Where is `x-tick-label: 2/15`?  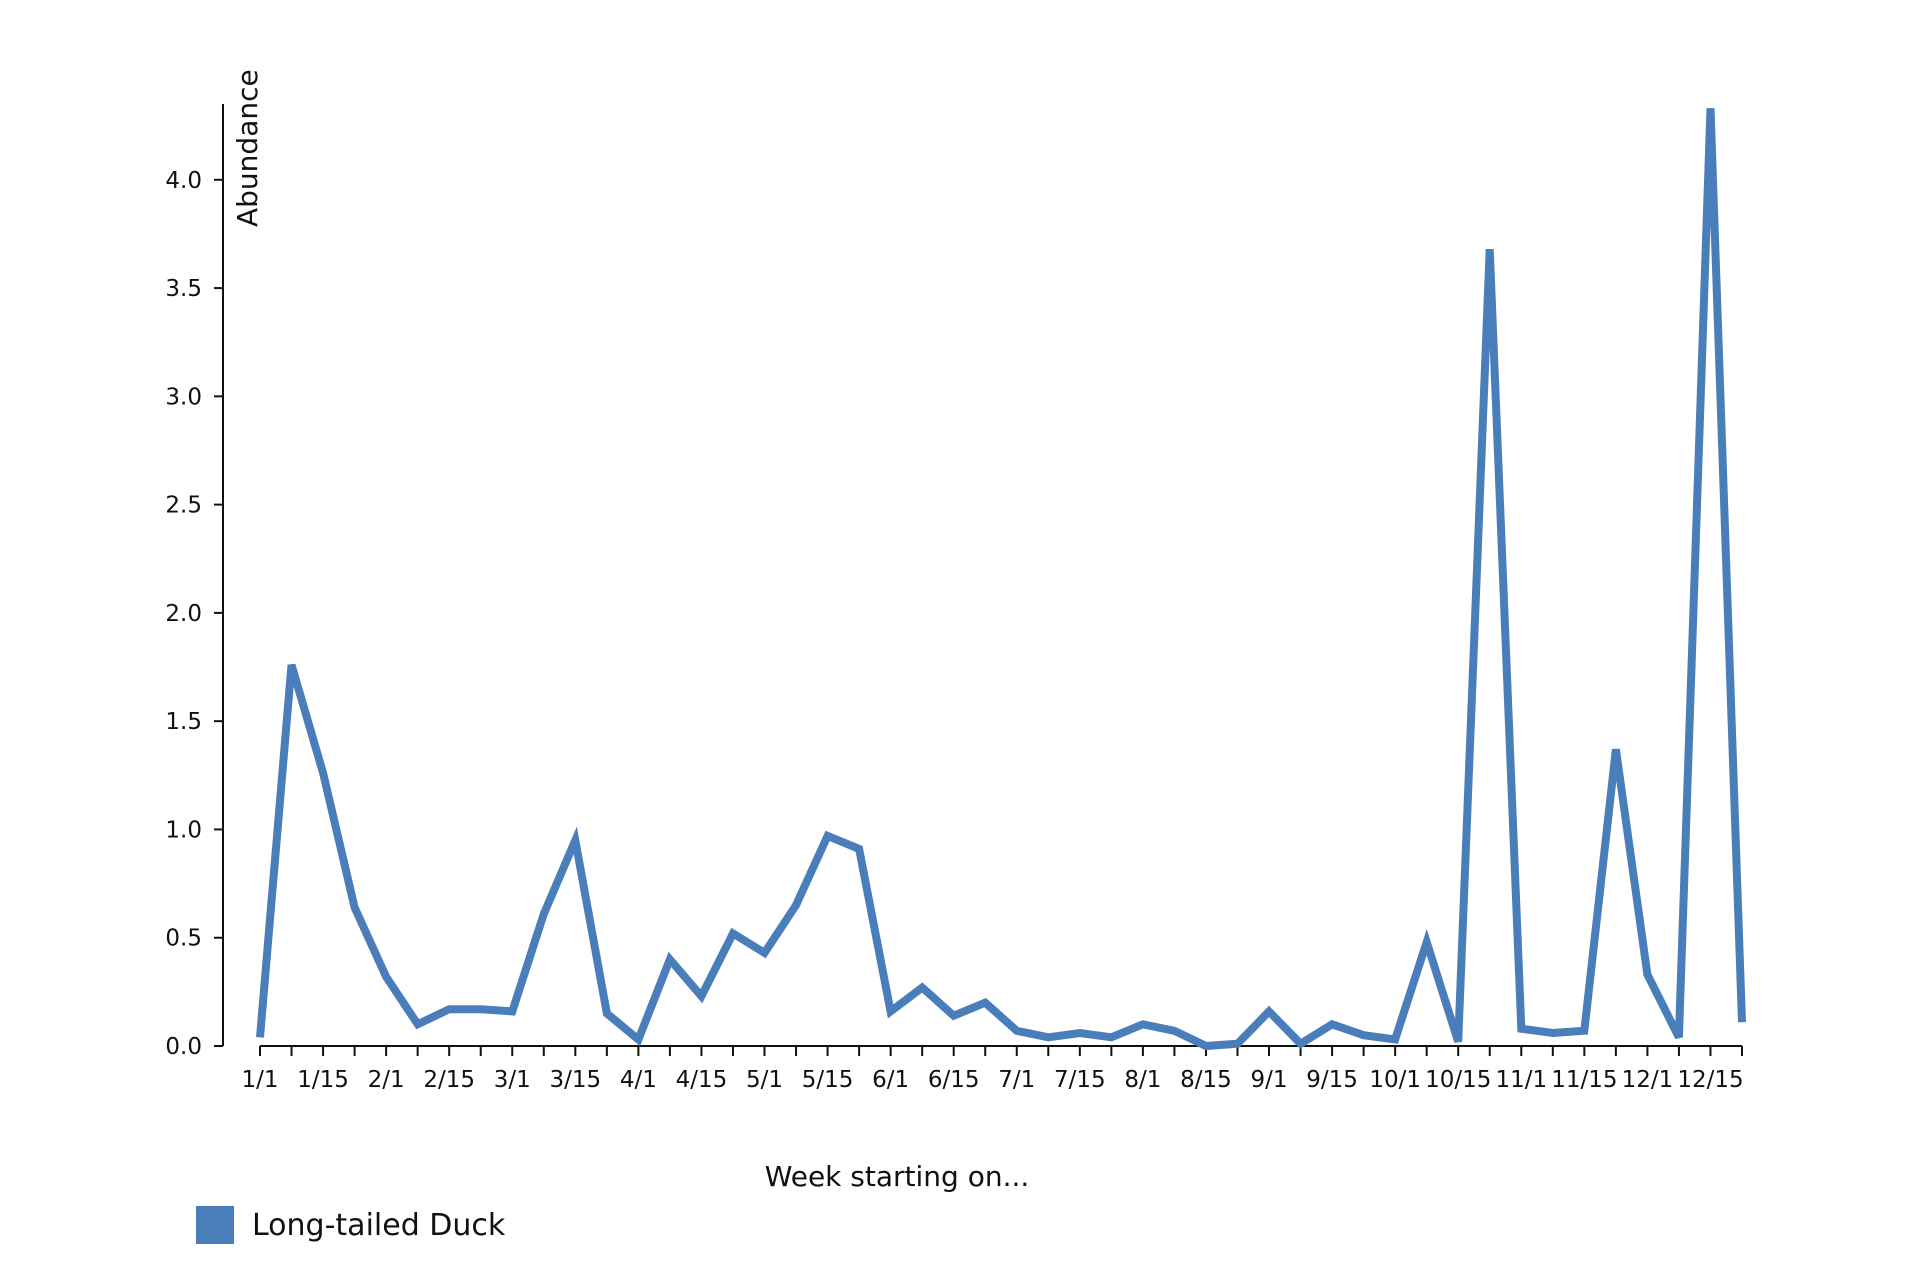
x-tick-label: 2/15 is located at coordinates (449, 1080).